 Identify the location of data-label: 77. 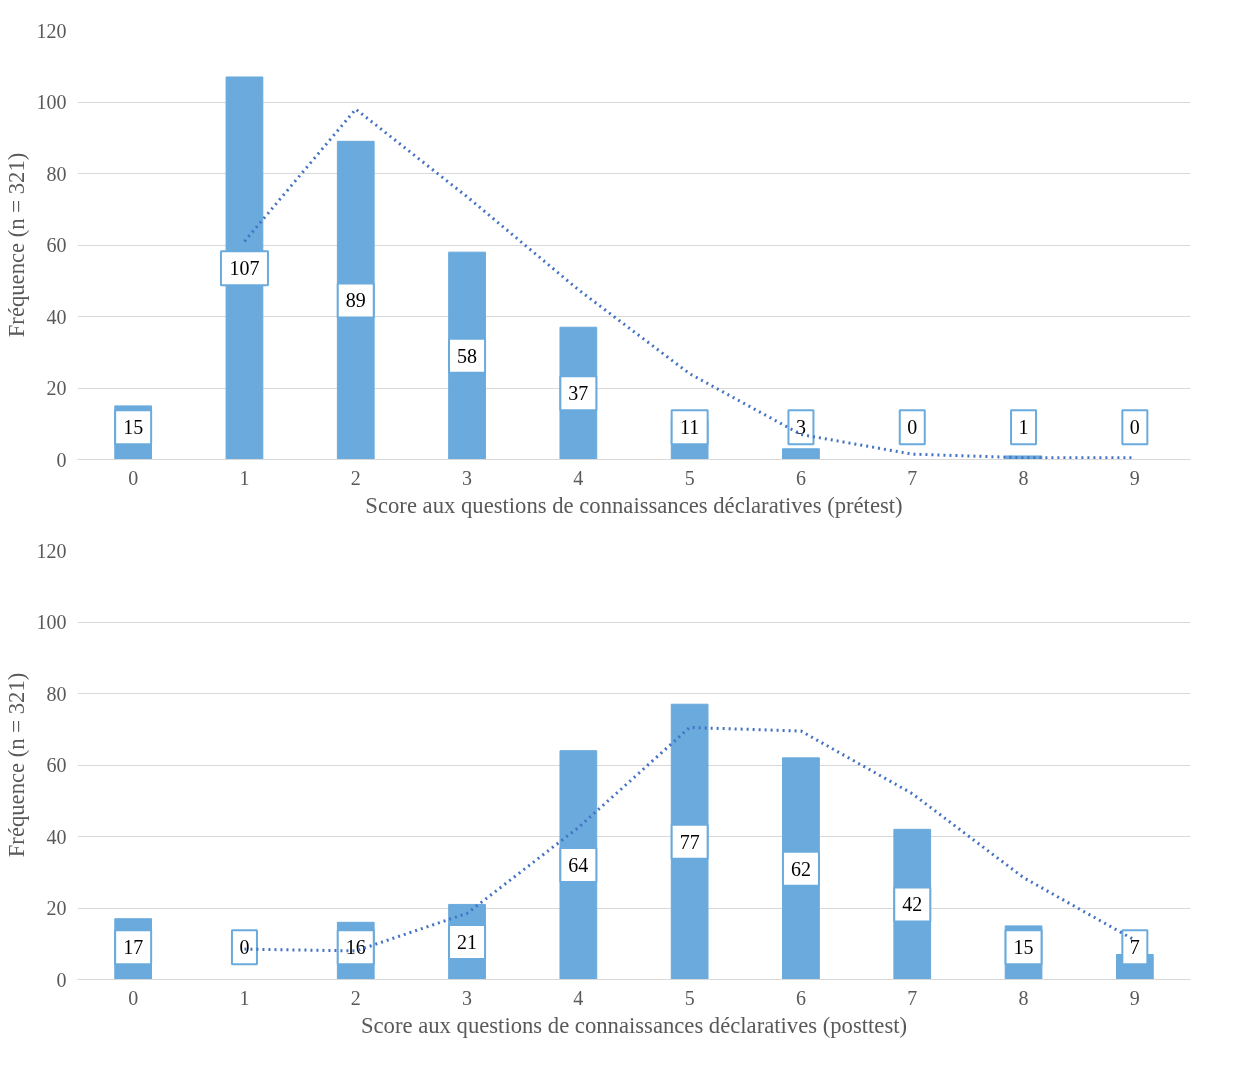
(689, 841).